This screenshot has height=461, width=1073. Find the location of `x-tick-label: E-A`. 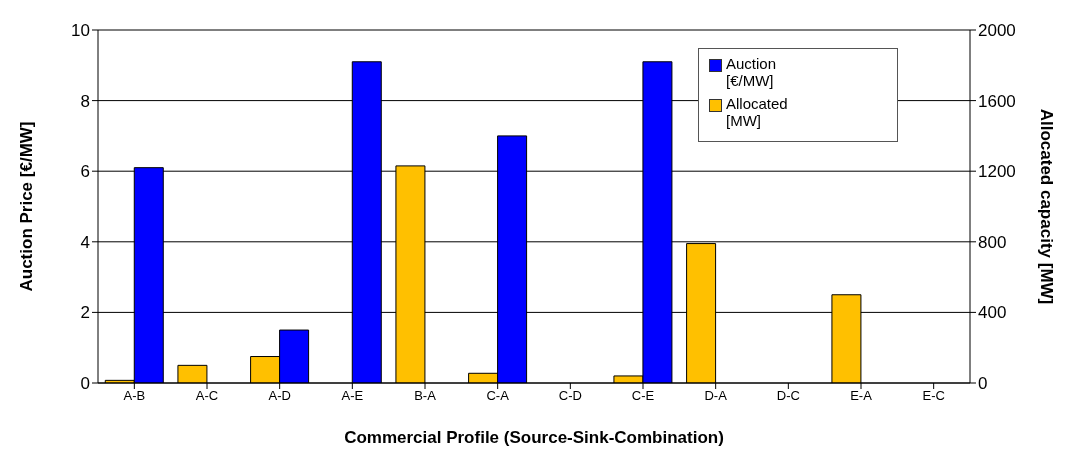

x-tick-label: E-A is located at coordinates (861, 396).